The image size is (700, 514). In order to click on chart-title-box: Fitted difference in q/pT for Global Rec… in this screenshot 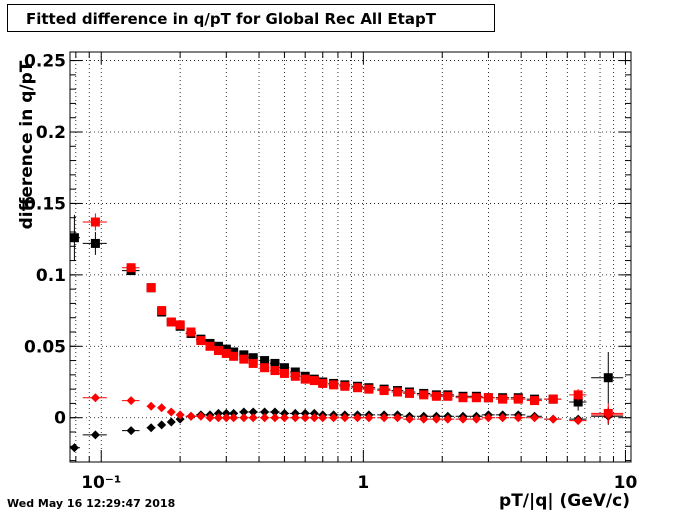, I will do `click(251, 18)`.